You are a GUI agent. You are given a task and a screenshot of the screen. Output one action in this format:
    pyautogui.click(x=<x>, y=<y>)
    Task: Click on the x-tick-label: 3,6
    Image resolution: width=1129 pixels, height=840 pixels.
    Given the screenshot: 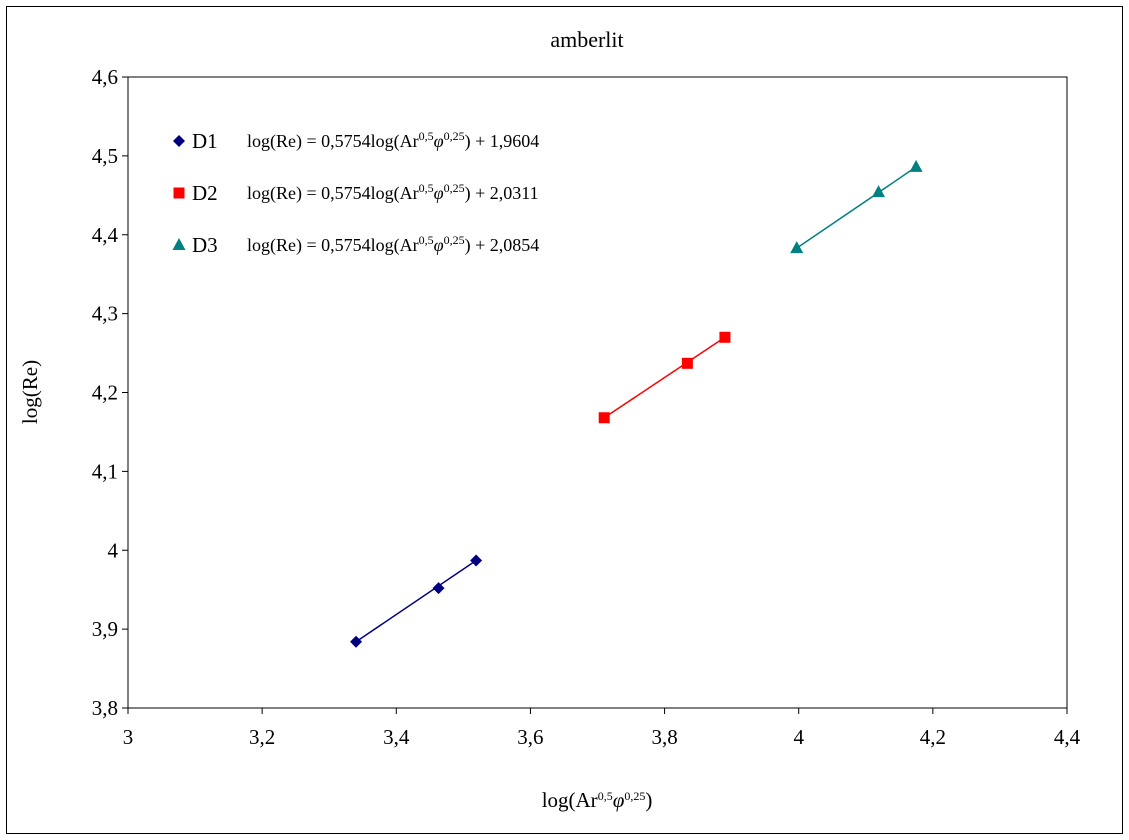 What is the action you would take?
    pyautogui.click(x=530, y=737)
    